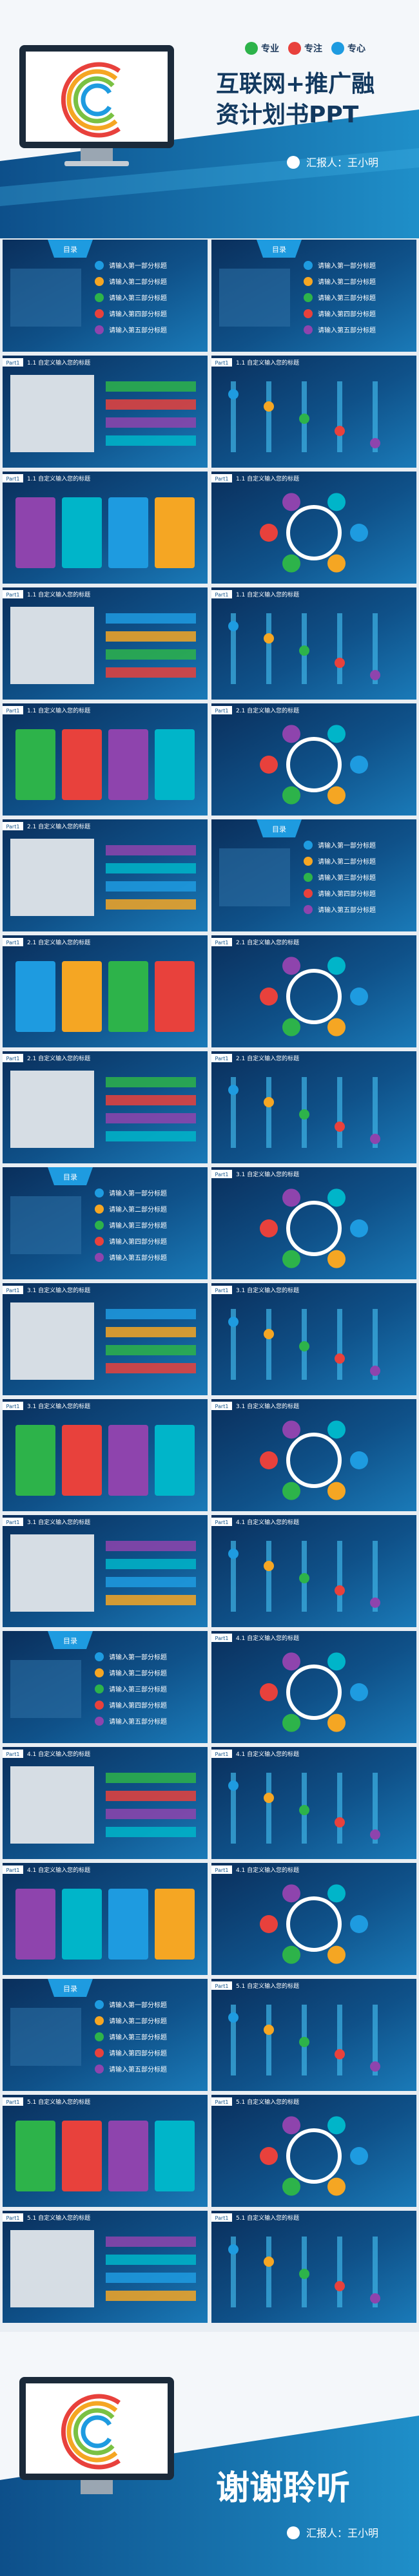 Image resolution: width=419 pixels, height=2576 pixels. Describe the element at coordinates (287, 115) in the screenshot. I see `cover-title: 资计划书PPT` at that location.